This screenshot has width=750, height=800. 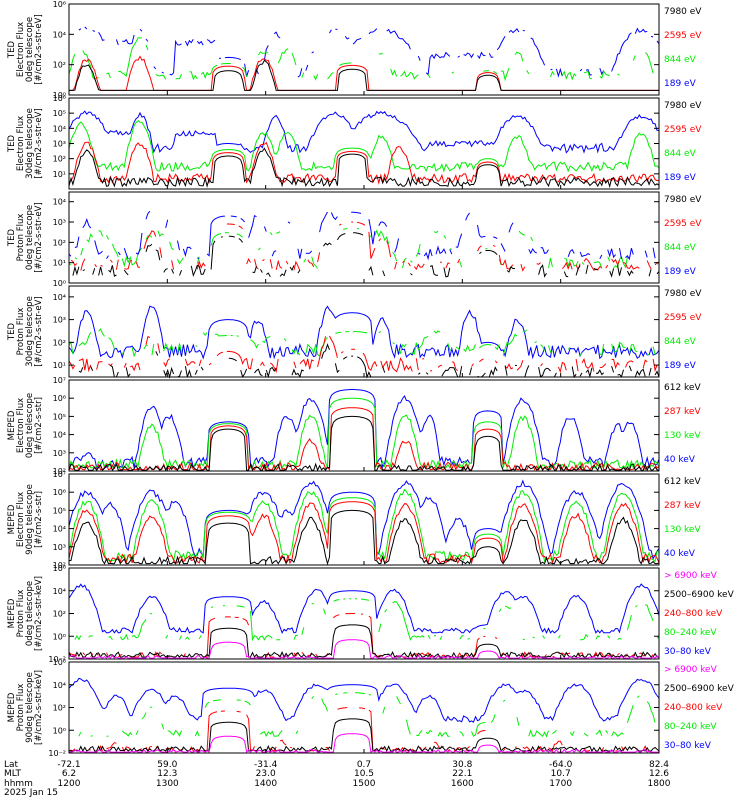 What do you see at coordinates (462, 774) in the screenshot?
I see `footer-mlt-value: 22.1` at bounding box center [462, 774].